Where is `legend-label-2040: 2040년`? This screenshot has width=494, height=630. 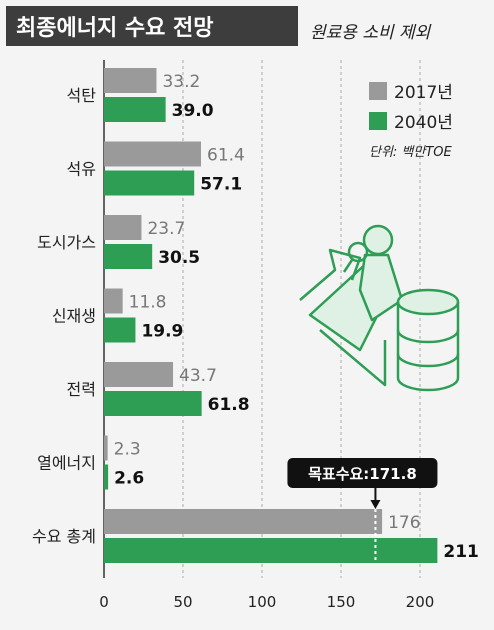
legend-label-2040: 2040년 is located at coordinates (423, 123).